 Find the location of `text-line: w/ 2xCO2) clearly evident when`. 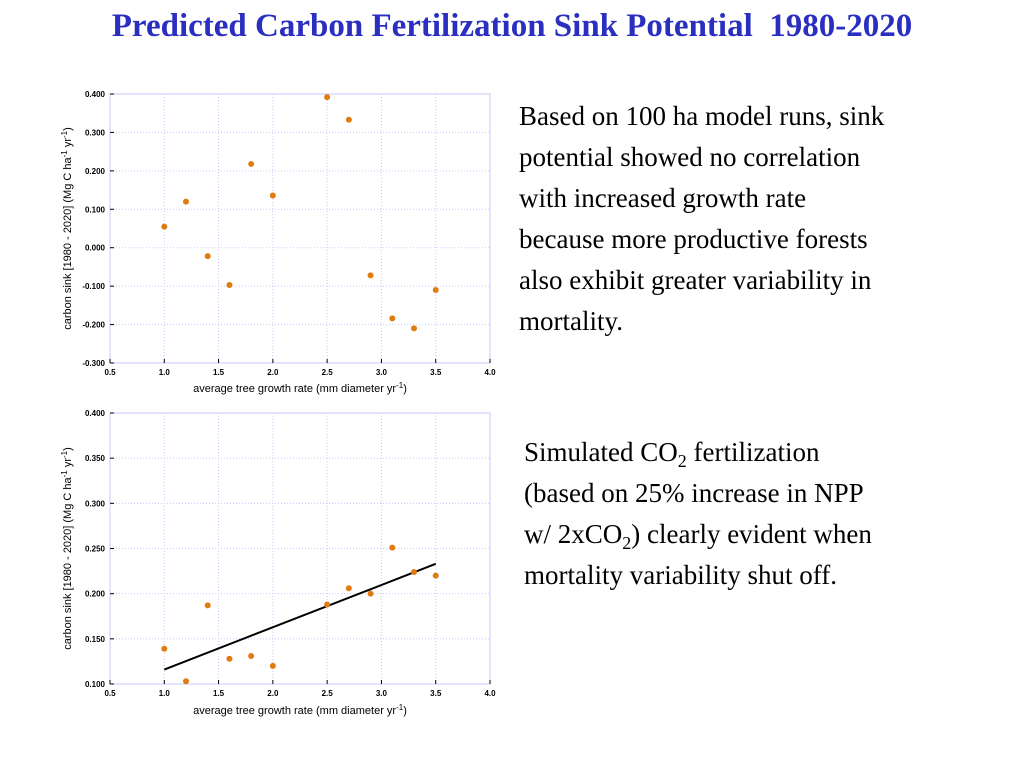

text-line: w/ 2xCO2) clearly evident when is located at coordinates (759, 534).